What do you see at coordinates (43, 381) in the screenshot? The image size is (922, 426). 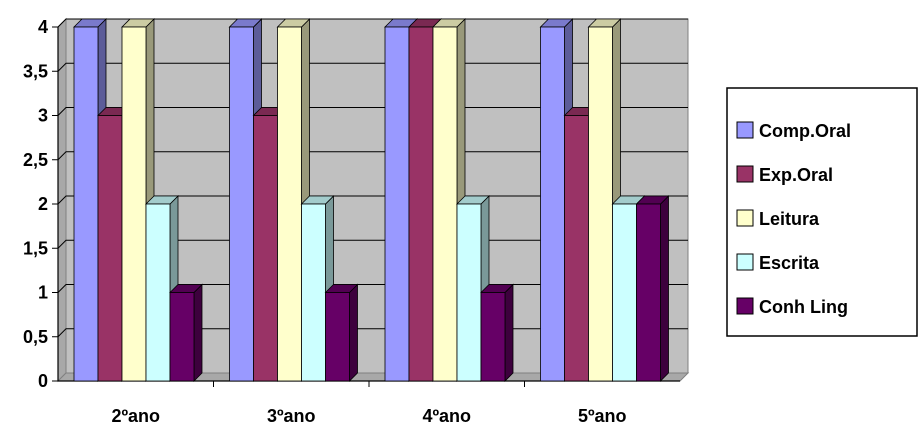 I see `y-tick-label: 0` at bounding box center [43, 381].